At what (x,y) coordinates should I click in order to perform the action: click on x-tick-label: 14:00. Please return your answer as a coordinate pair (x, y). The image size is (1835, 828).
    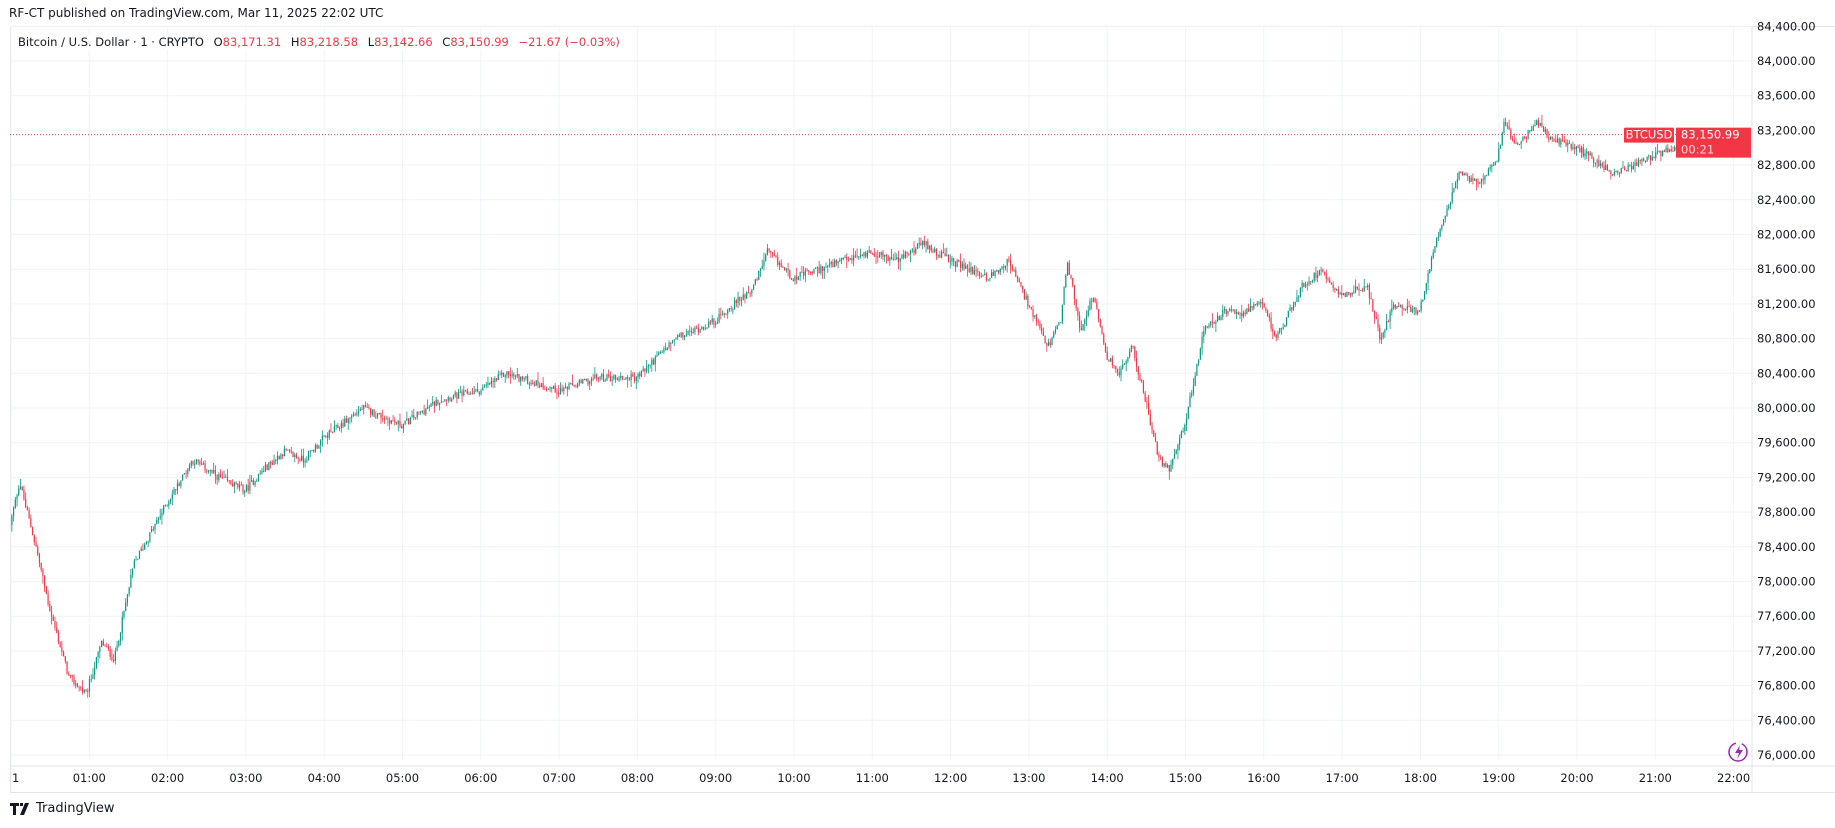
    Looking at the image, I should click on (1107, 778).